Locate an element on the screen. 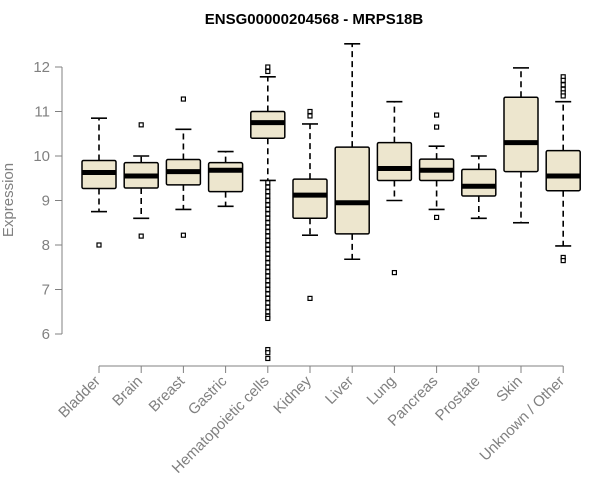 This screenshot has height=500, width=600. y-axis: 6 7 8 9 10 11 12 is located at coordinates (48, 201).